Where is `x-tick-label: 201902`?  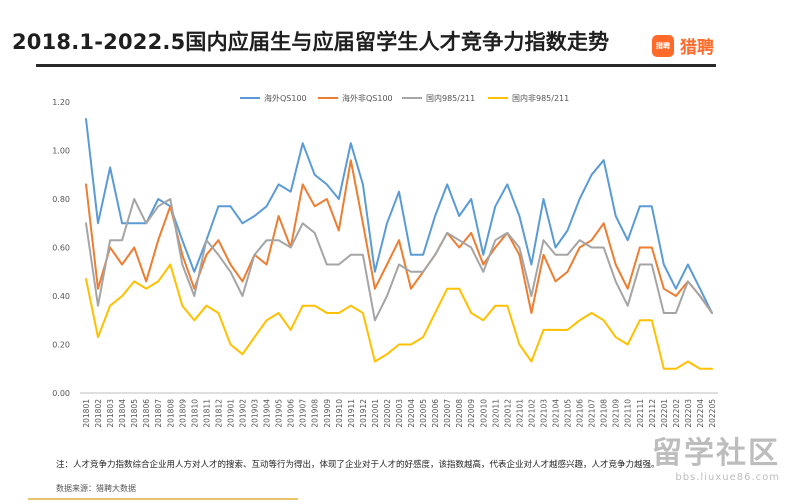 x-tick-label: 201902 is located at coordinates (243, 413).